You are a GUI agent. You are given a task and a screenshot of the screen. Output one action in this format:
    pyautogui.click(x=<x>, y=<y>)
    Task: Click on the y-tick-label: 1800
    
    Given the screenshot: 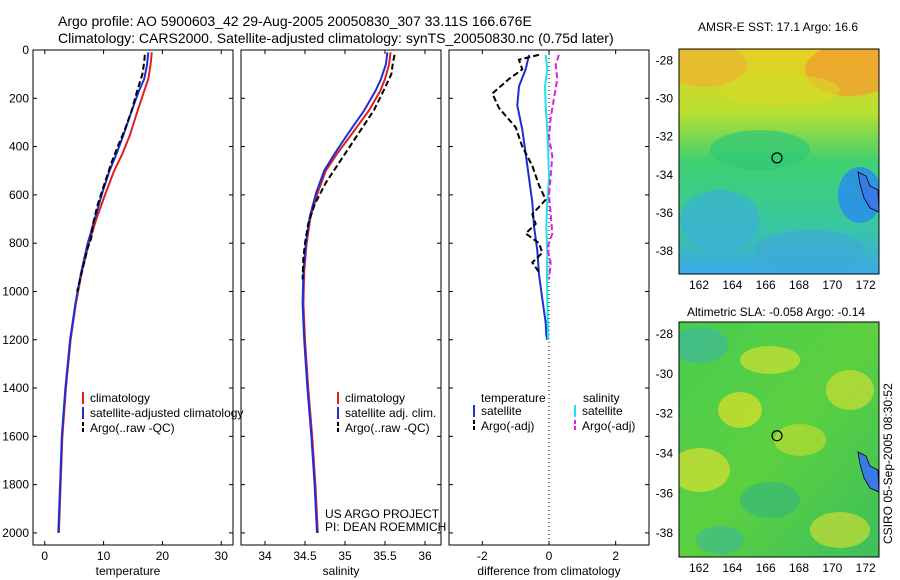 What is the action you would take?
    pyautogui.click(x=15, y=485)
    